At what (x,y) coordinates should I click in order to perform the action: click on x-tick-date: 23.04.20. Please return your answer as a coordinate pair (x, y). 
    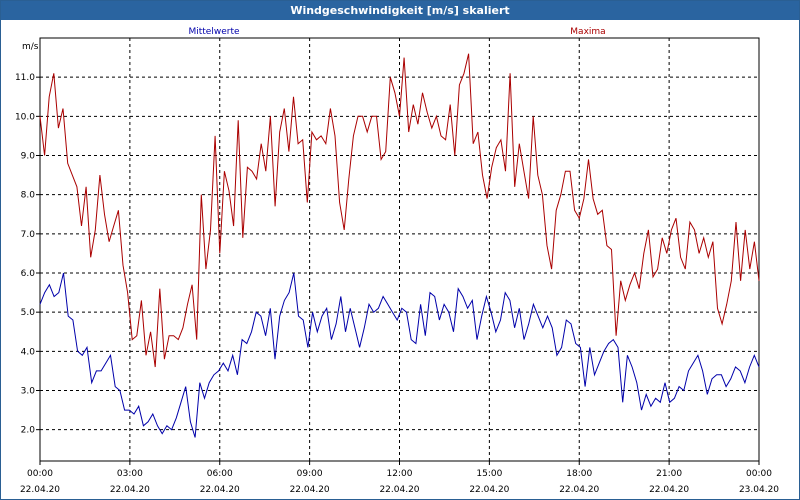
    Looking at the image, I should click on (759, 490).